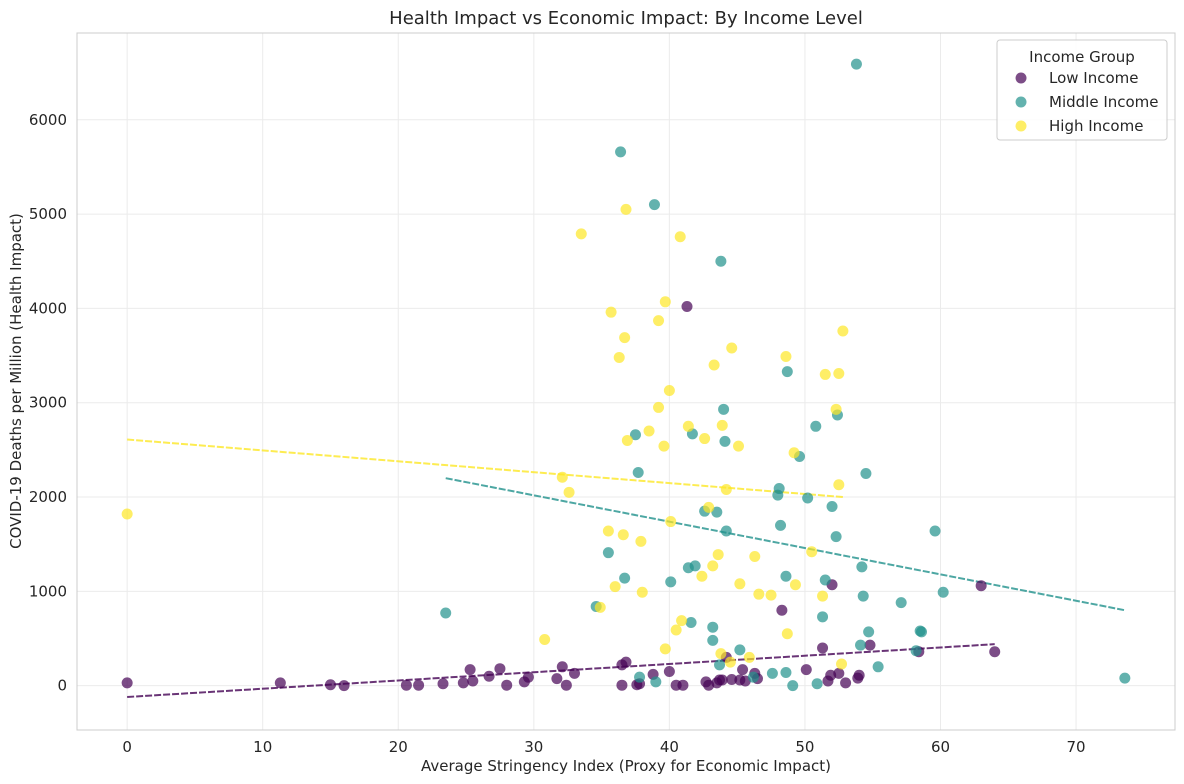  What do you see at coordinates (603, 747) in the screenshot?
I see `x-axis-ticks: 0 10 20 30 40 50 60 70` at bounding box center [603, 747].